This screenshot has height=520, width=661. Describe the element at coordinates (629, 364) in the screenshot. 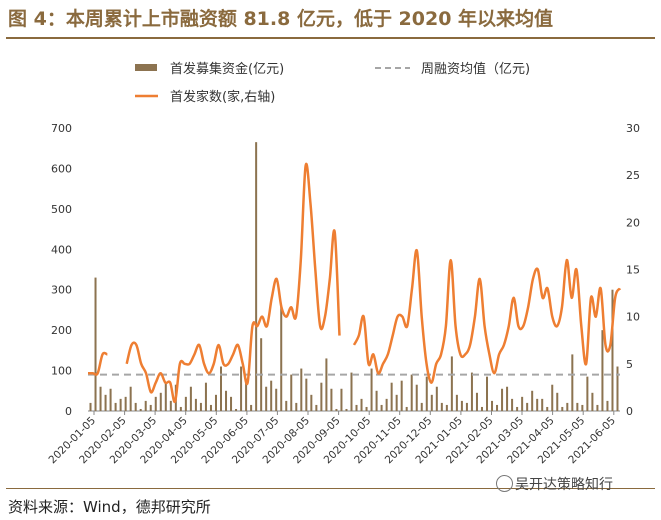

I see `y-right-tick-label: 5` at that location.